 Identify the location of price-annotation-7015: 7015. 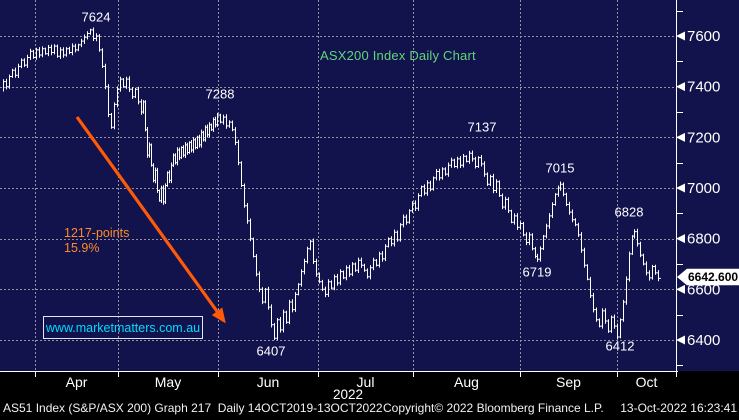
(560, 168).